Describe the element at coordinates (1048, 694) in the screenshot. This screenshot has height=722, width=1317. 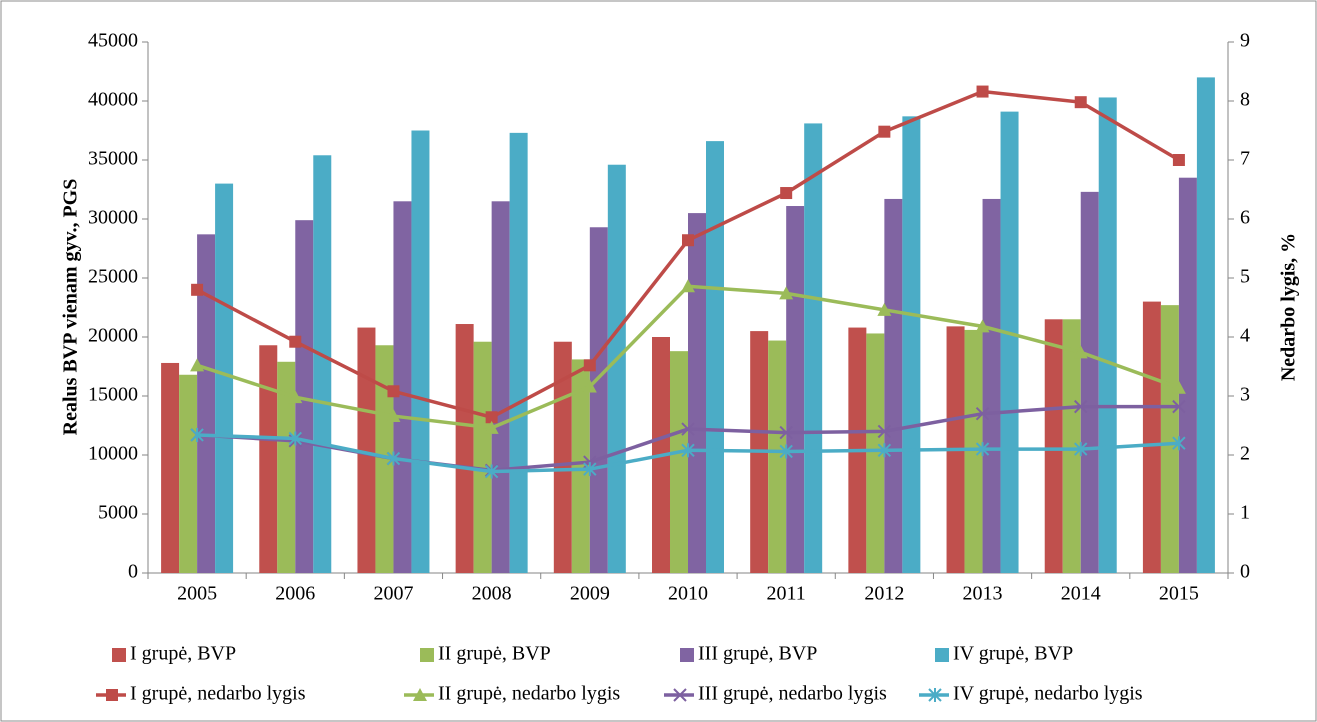
I see `legend-label: IV grupė, nedarbo lygis` at that location.